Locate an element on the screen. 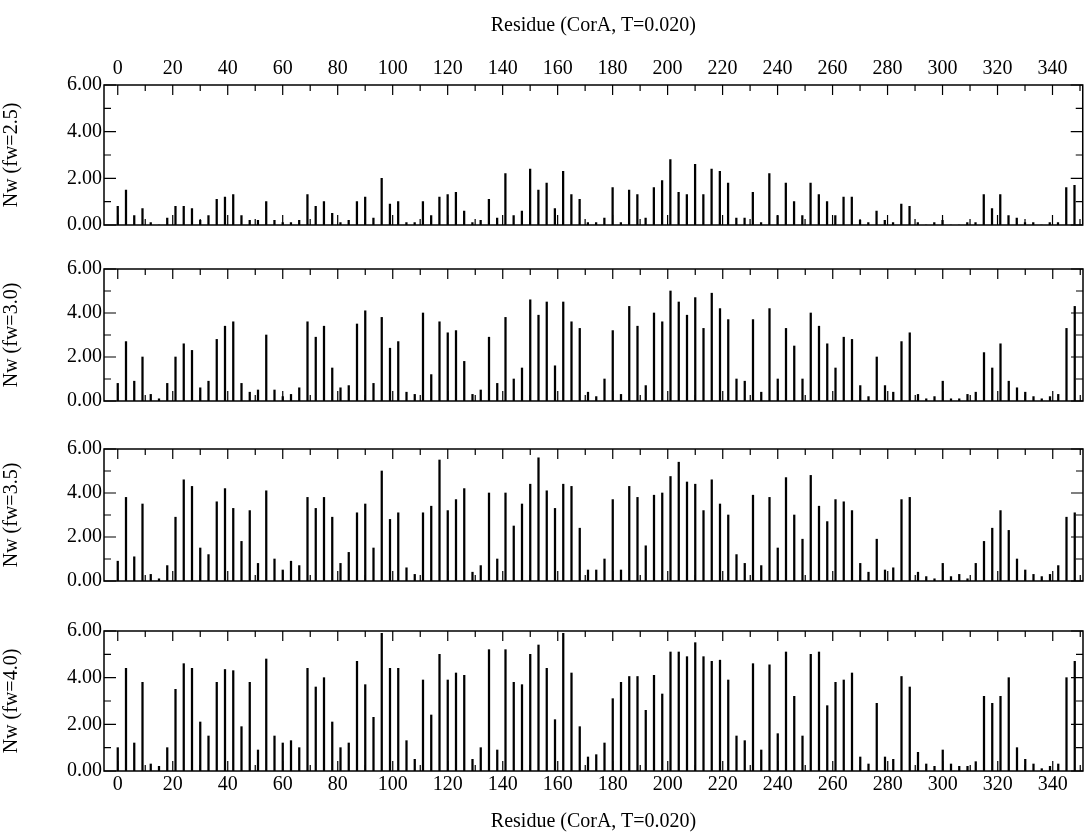 The width and height of the screenshot is (1084, 839). y-axis-title: Nw (fw=4.0) is located at coordinates (11, 701).